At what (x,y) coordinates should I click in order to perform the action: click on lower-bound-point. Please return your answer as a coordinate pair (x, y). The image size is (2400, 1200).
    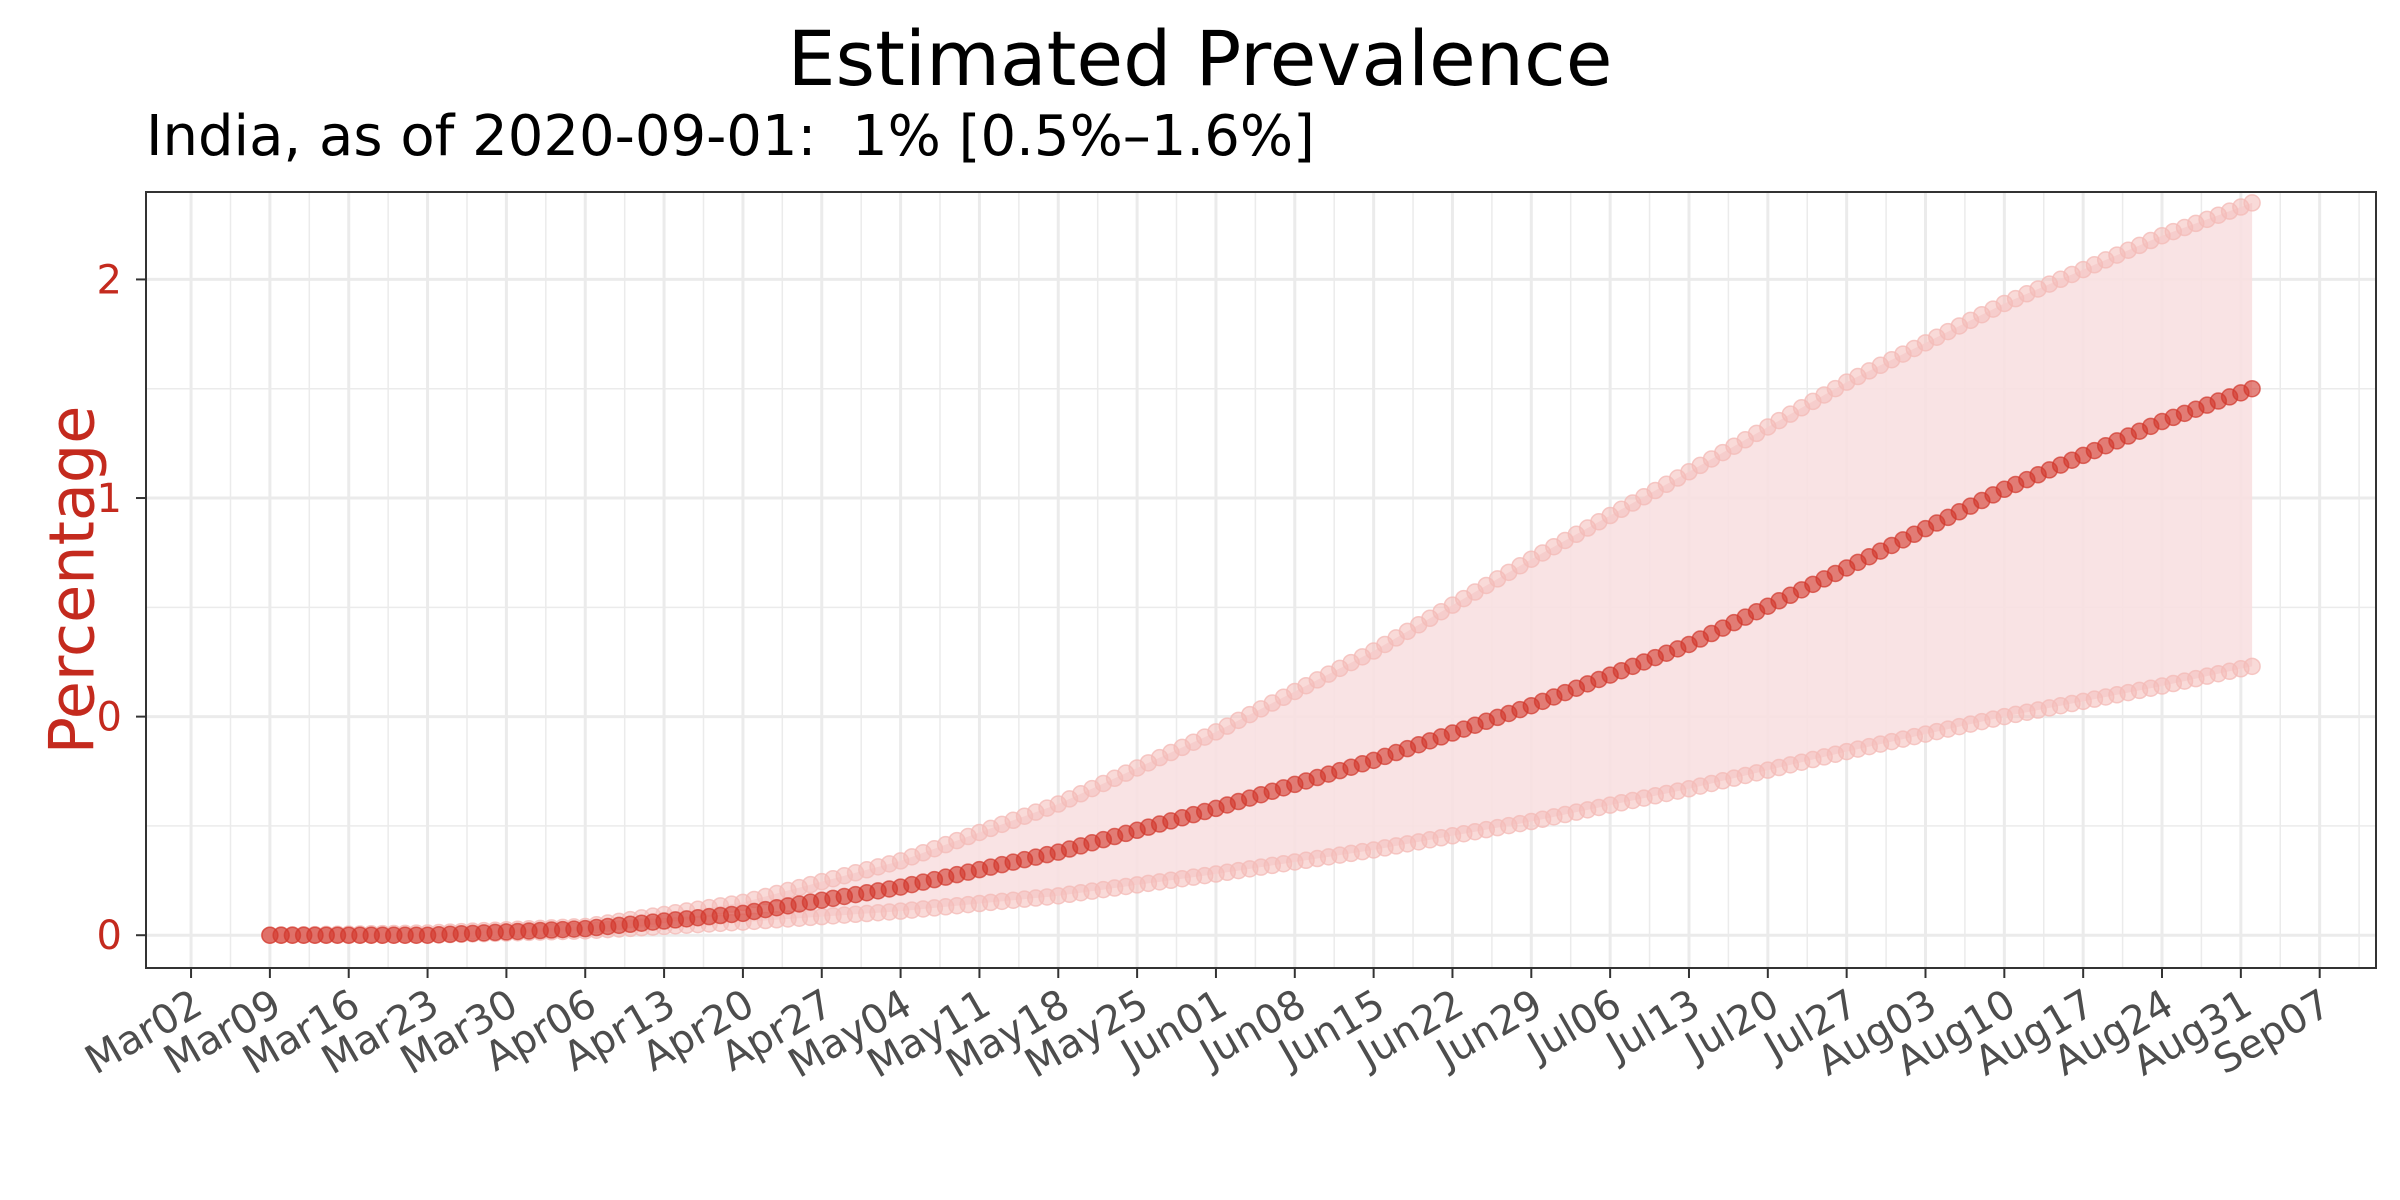
    Looking at the image, I should click on (2252, 666).